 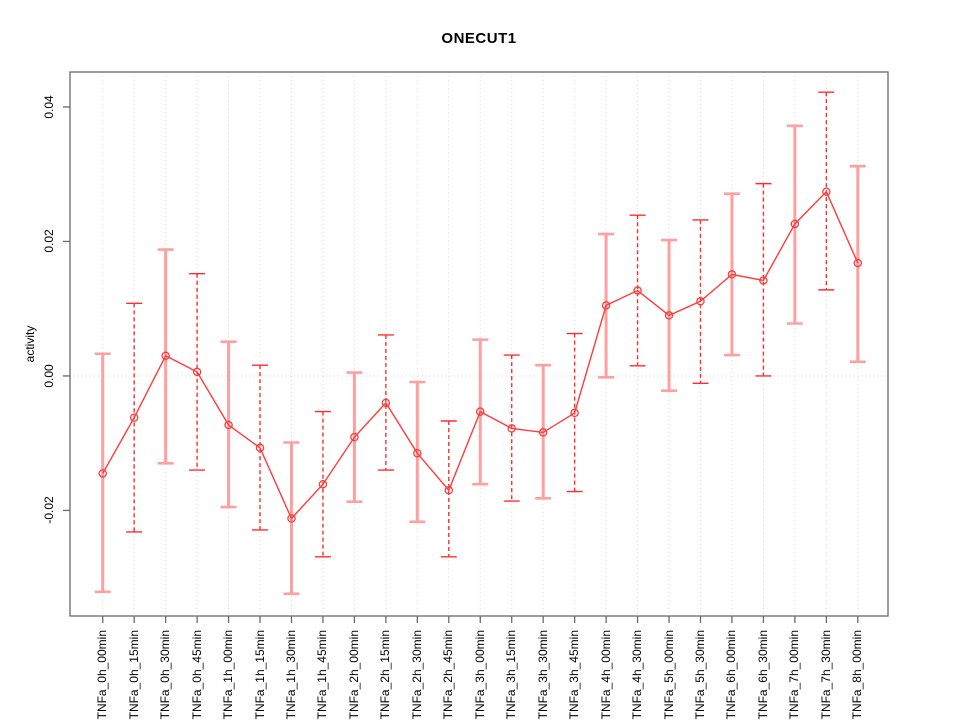 What do you see at coordinates (637, 675) in the screenshot?
I see `x-tick-label: TNFa_4h_30min` at bounding box center [637, 675].